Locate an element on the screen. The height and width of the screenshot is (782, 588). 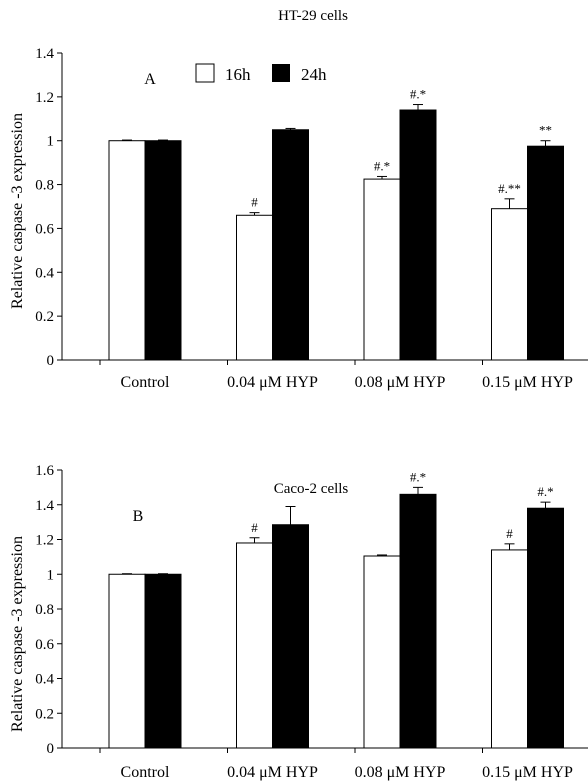
panel-b-title: Caco-2 cells is located at coordinates (311, 489).